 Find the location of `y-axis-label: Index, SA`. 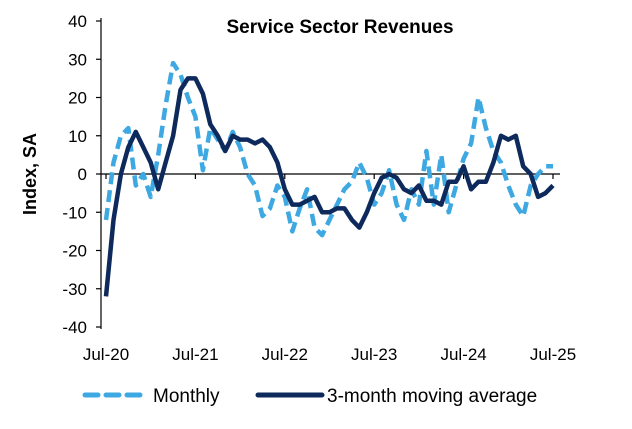

y-axis-label: Index, SA is located at coordinates (30, 174).